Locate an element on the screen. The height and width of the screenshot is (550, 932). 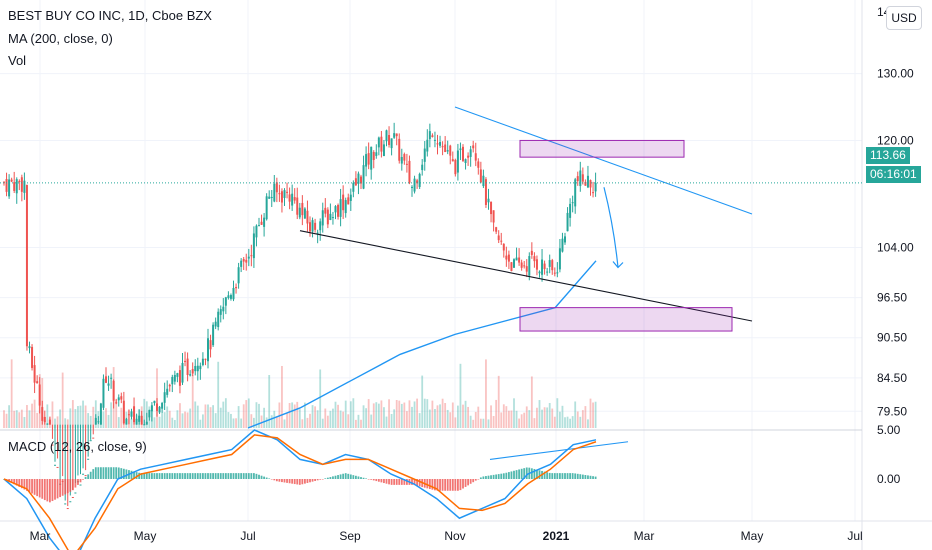
time-tick-label: 2021 is located at coordinates (556, 536).